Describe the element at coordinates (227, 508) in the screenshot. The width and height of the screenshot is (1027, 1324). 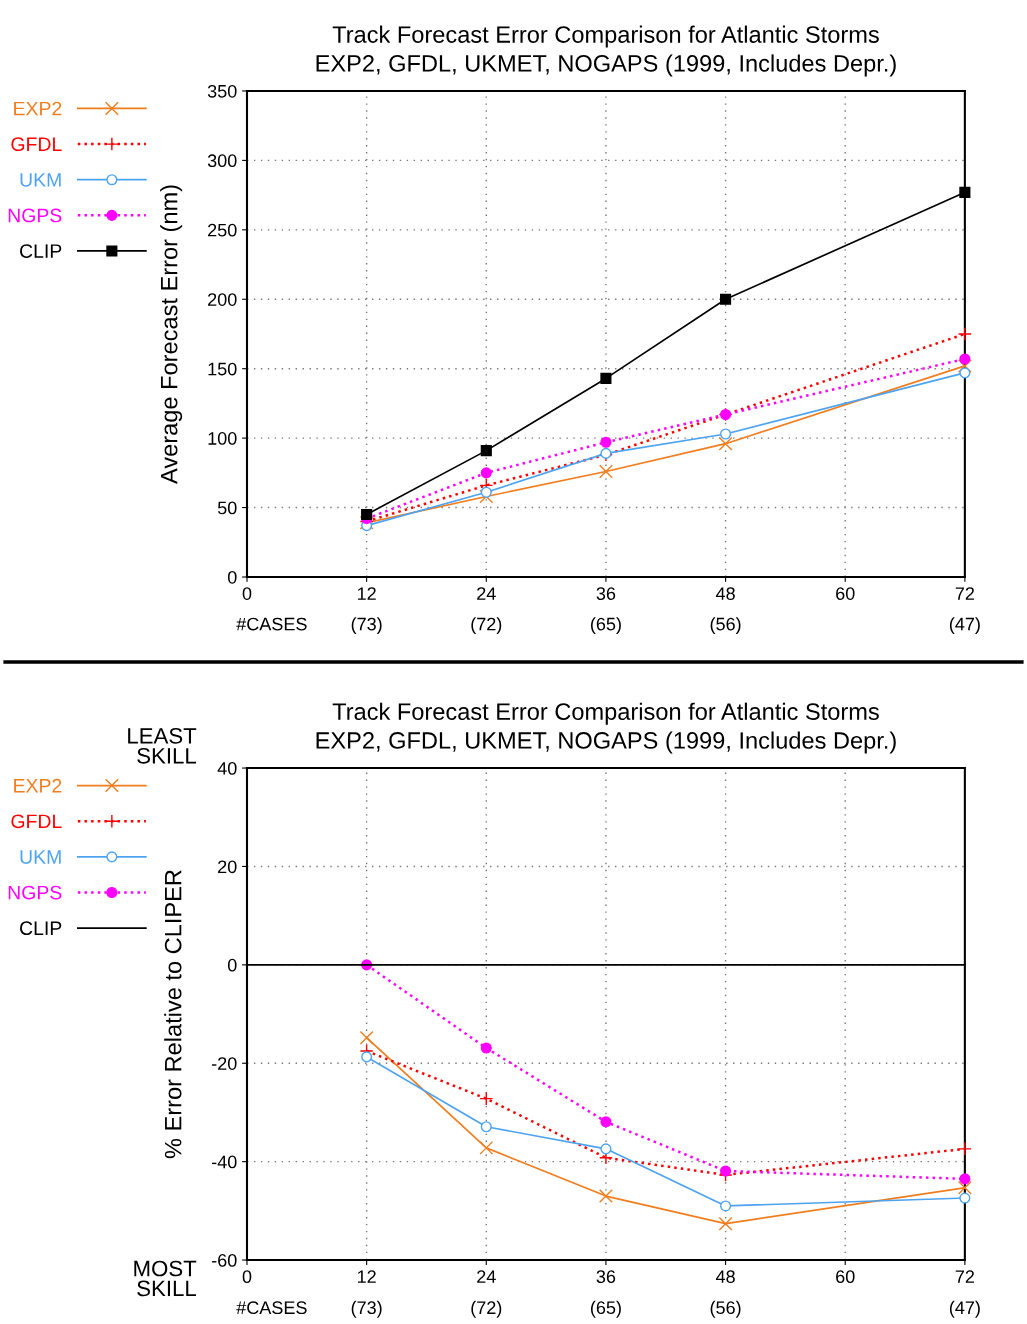
I see `y-tick-label: 50` at that location.